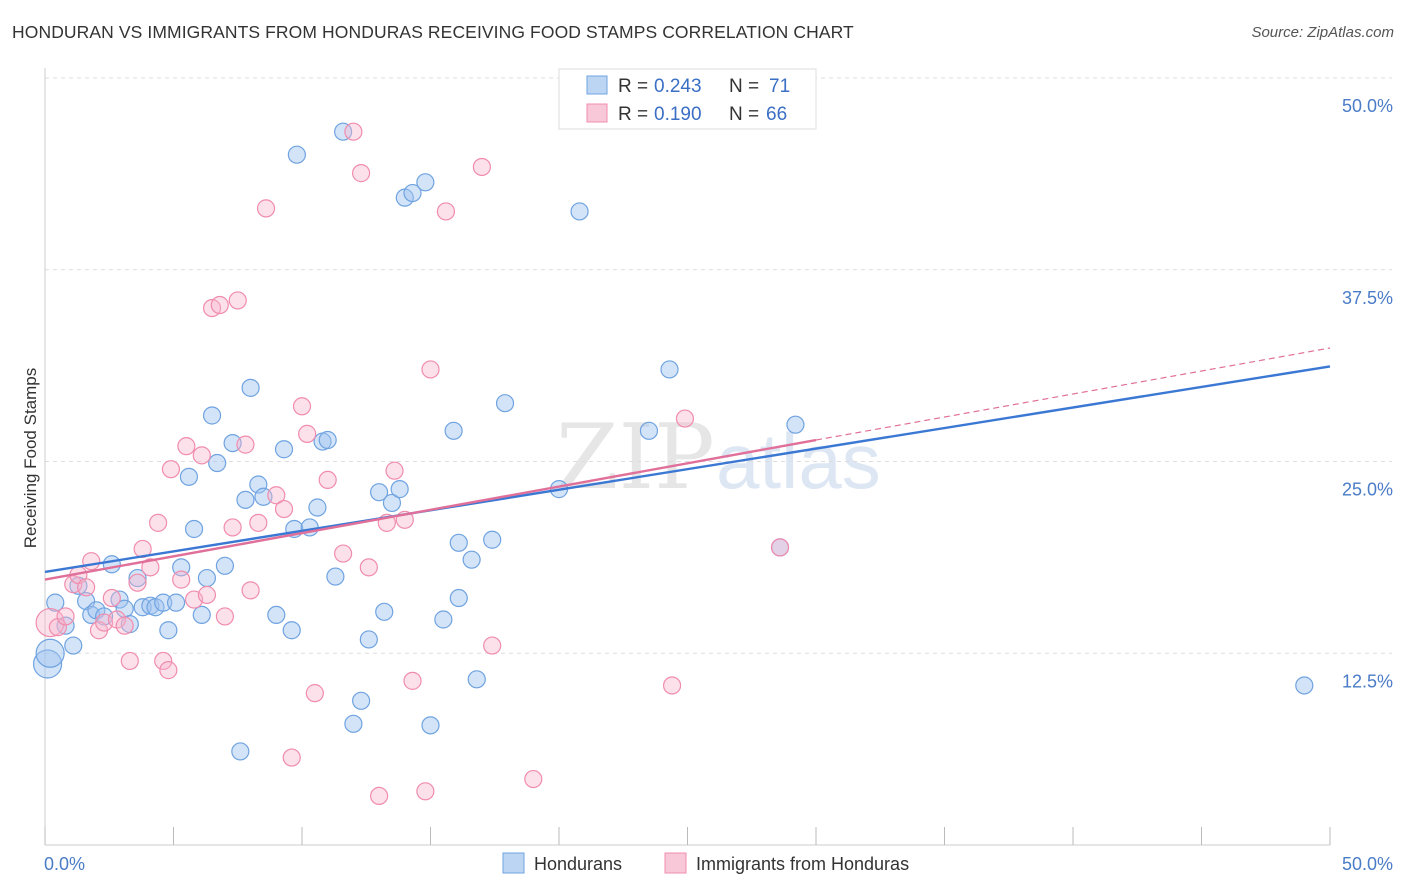 The image size is (1406, 892). What do you see at coordinates (30, 458) in the screenshot?
I see `y-axis-title: Receiving Food Stamps` at bounding box center [30, 458].